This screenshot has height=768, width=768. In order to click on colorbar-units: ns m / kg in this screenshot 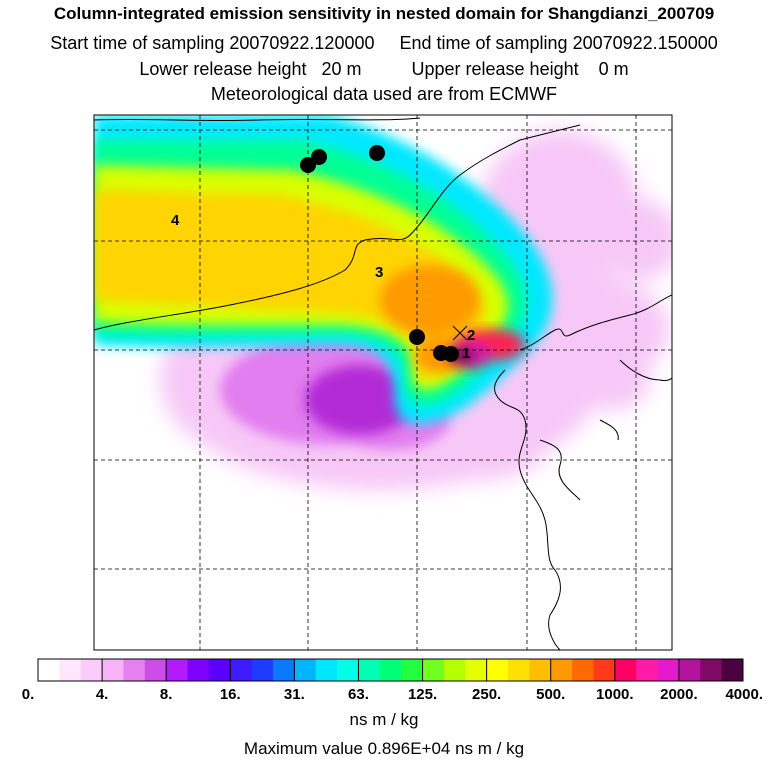, I will do `click(384, 719)`.